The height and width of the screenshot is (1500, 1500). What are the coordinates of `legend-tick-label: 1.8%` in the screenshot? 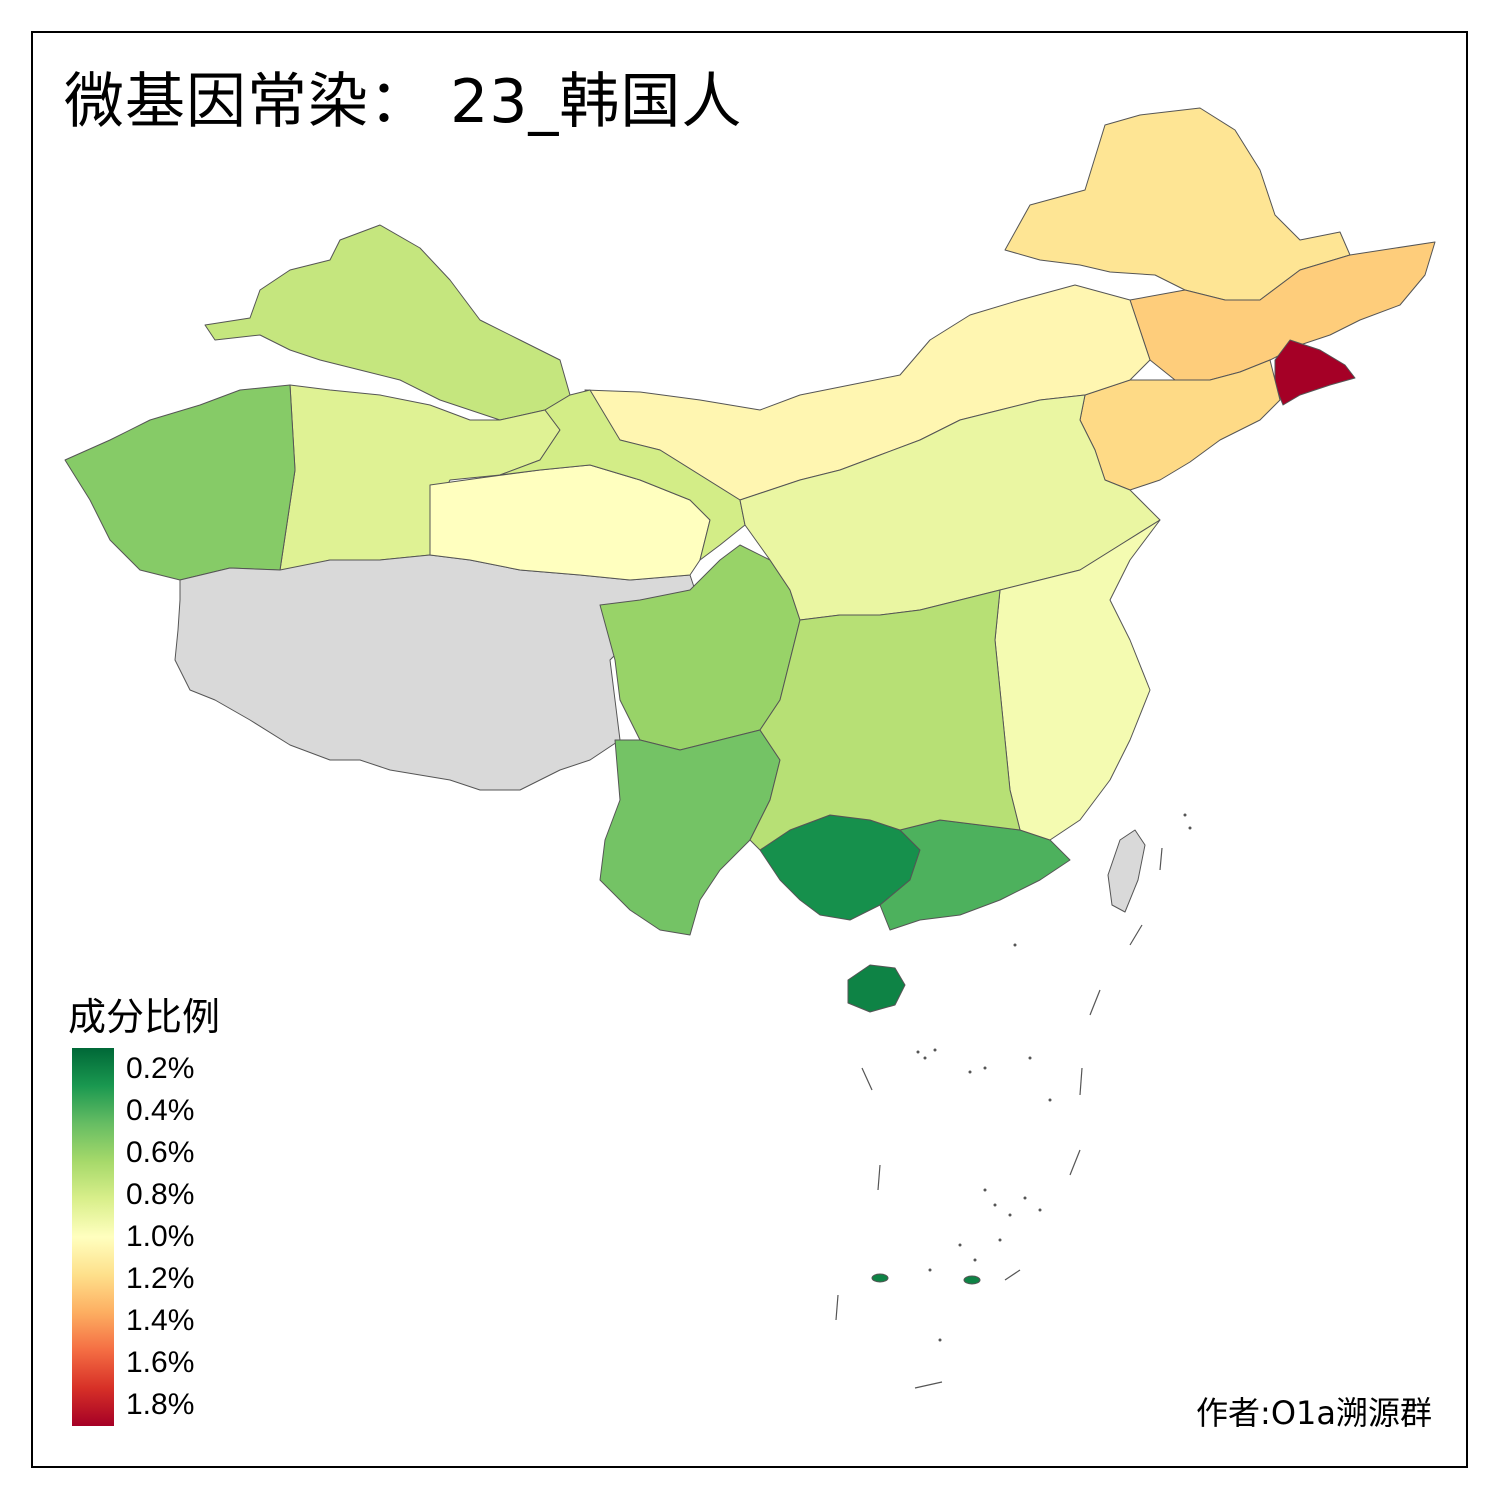 It's located at (160, 1404).